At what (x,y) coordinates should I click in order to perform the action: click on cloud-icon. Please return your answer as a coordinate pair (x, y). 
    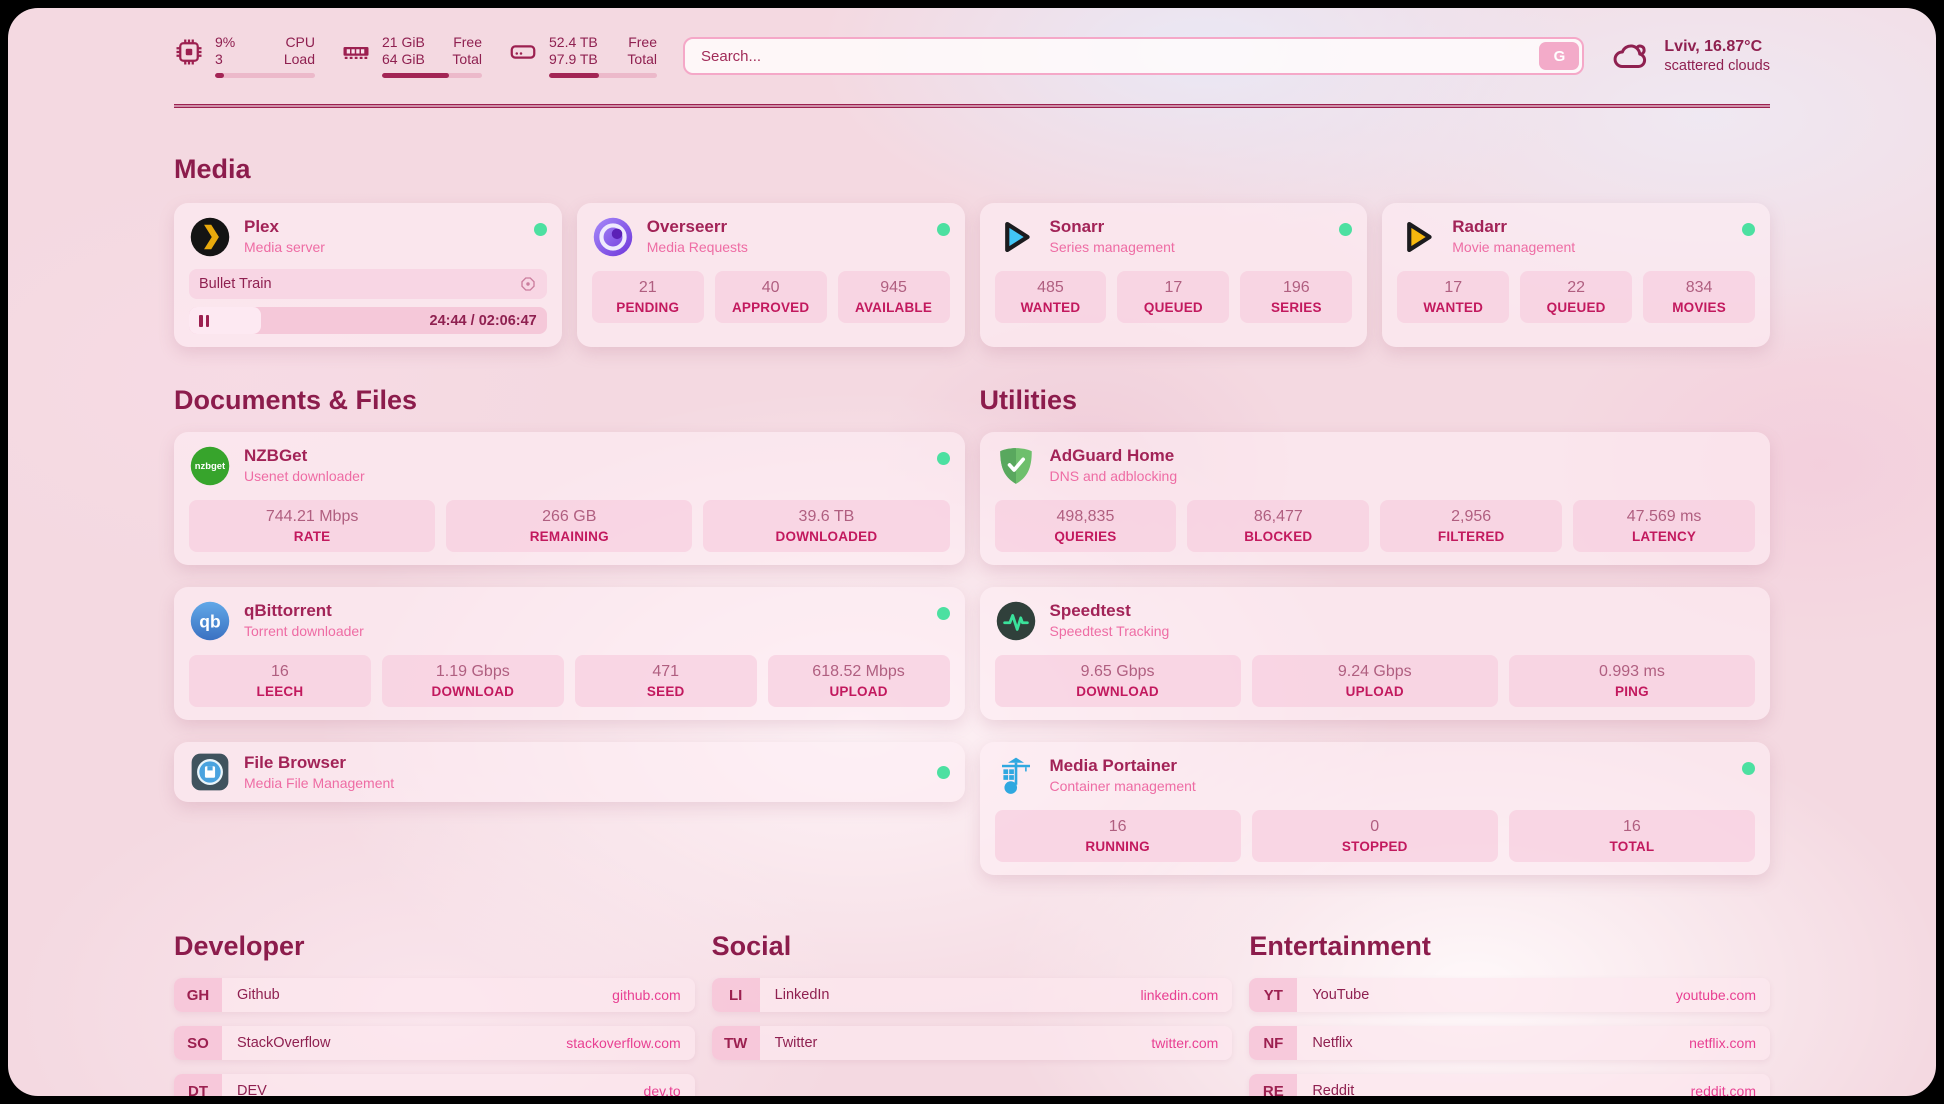
    Looking at the image, I should click on (1630, 56).